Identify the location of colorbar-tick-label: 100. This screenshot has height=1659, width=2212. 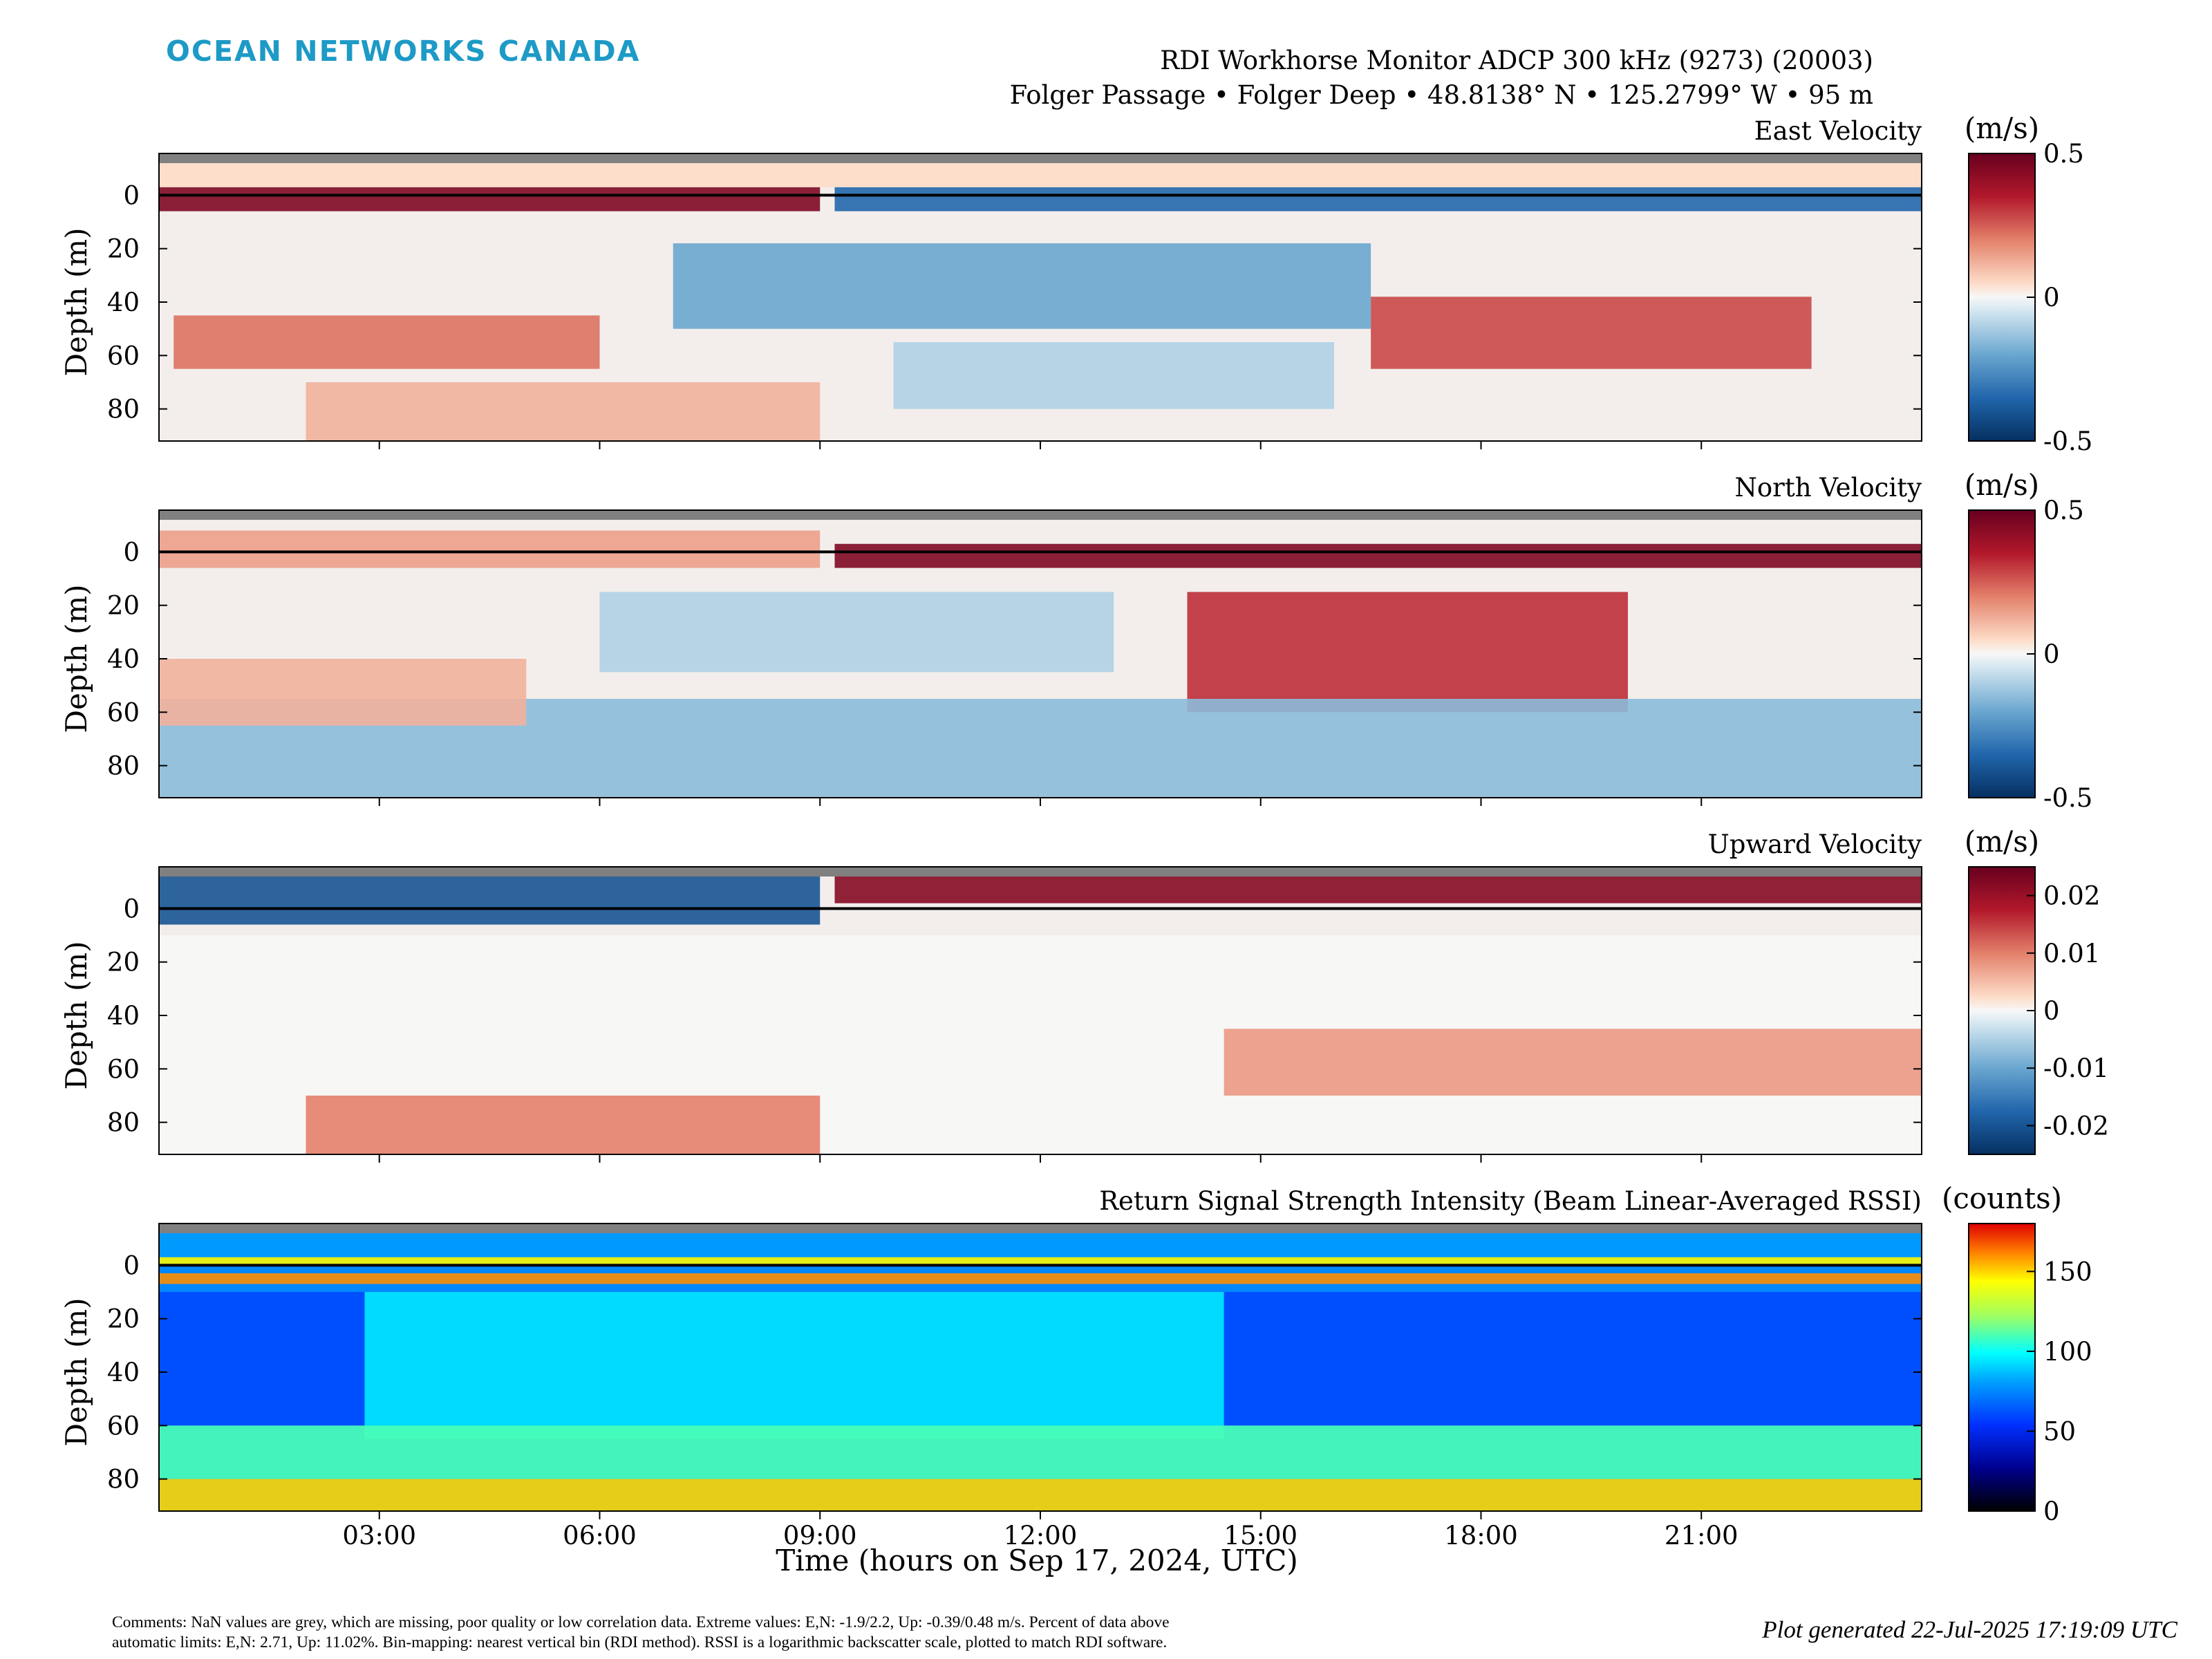
(2067, 1352).